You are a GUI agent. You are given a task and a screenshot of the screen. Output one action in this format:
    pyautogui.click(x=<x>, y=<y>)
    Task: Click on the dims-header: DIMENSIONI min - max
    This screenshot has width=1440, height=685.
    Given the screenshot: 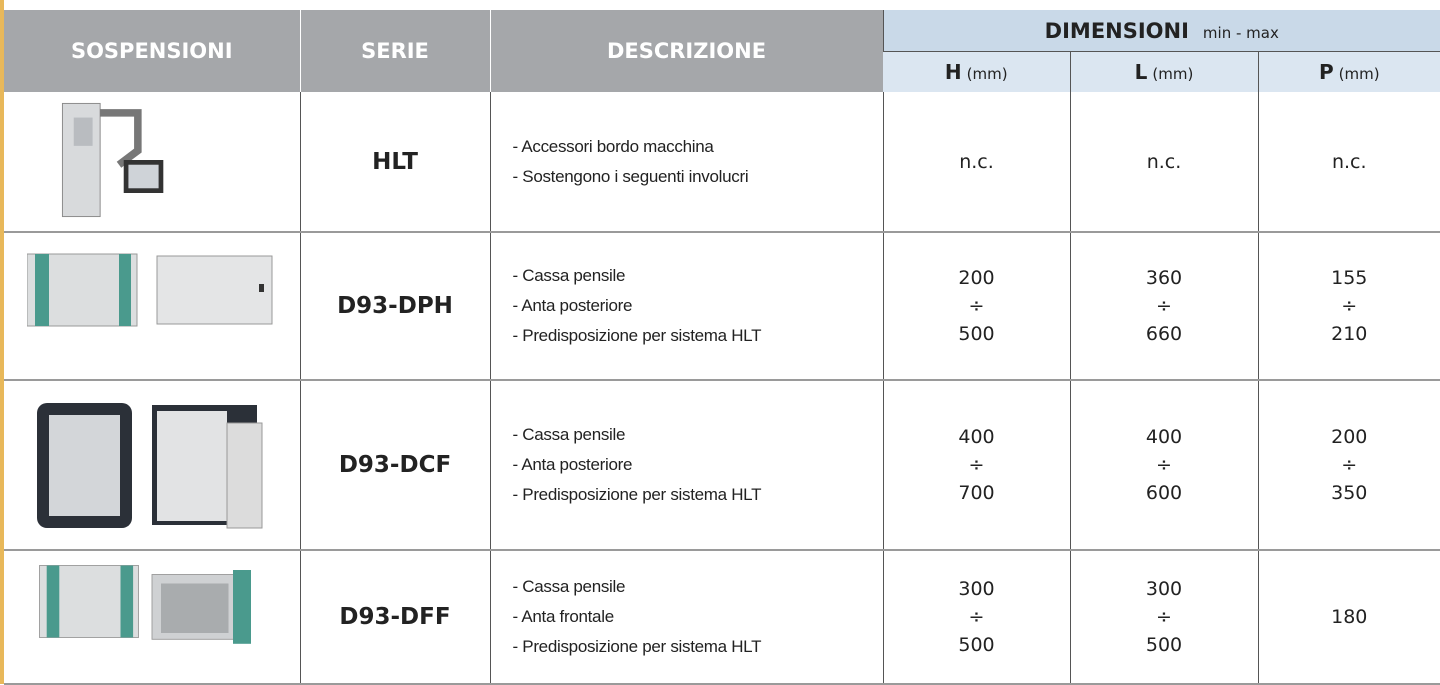 What is the action you would take?
    pyautogui.click(x=1161, y=31)
    